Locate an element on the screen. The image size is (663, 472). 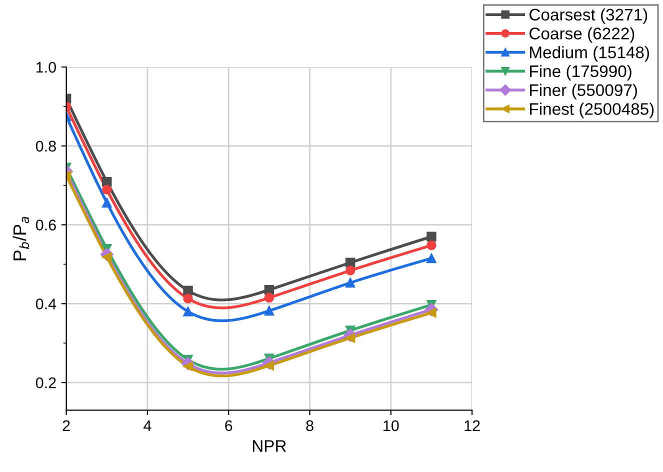
x-tick-label: 8 is located at coordinates (310, 426).